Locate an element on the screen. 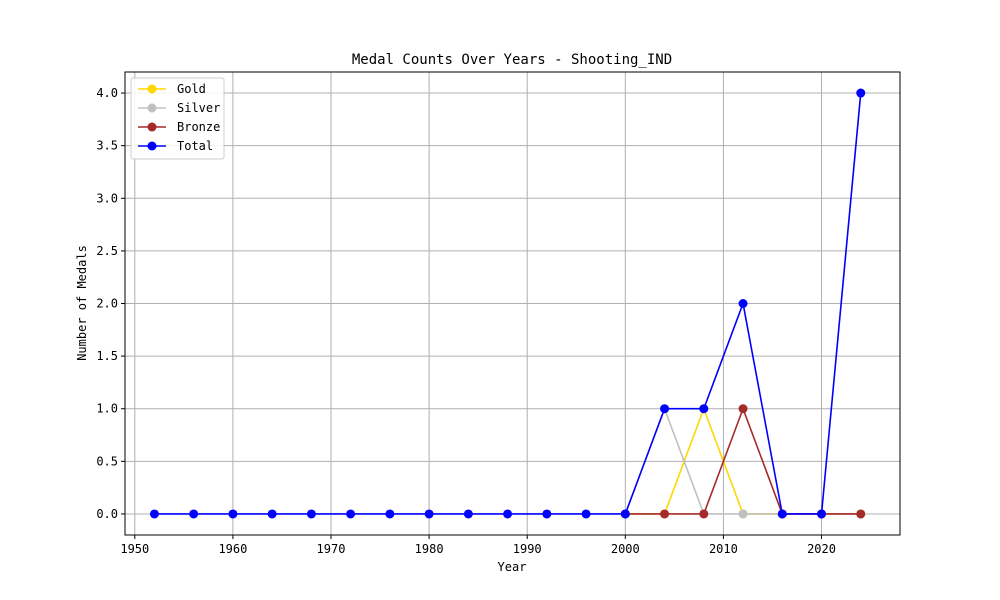 The height and width of the screenshot is (600, 1000). y-tick-label: 0.0 is located at coordinates (107, 514).